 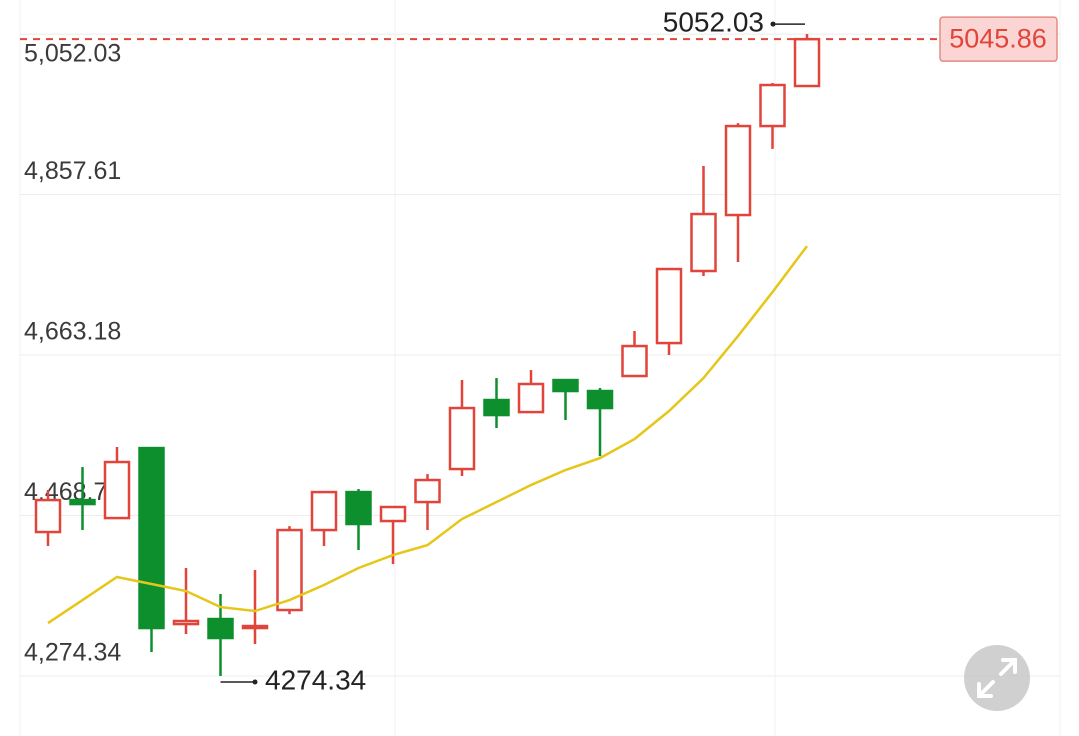 What do you see at coordinates (72, 171) in the screenshot?
I see `y-tick-label: 4,857.61` at bounding box center [72, 171].